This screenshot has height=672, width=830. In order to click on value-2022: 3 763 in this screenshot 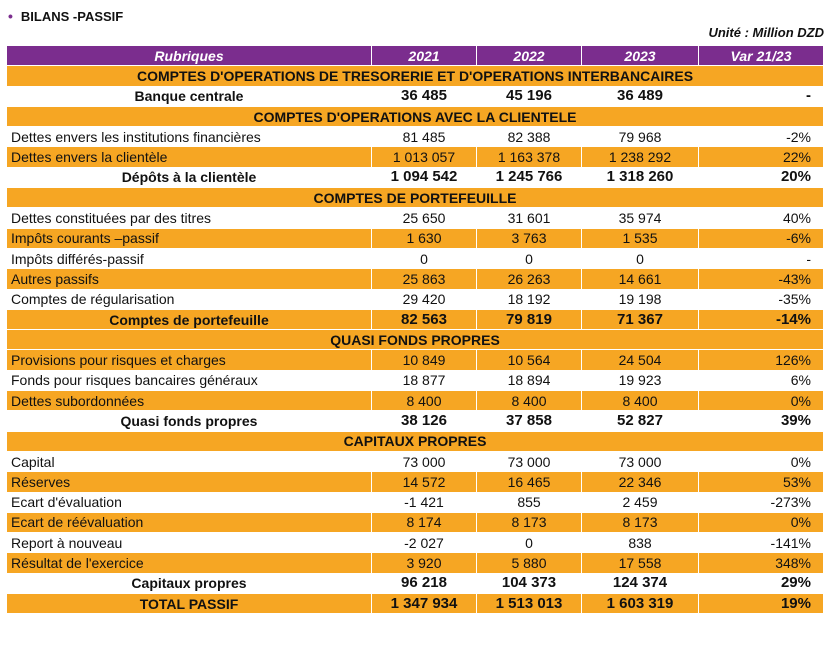, I will do `click(529, 238)`.